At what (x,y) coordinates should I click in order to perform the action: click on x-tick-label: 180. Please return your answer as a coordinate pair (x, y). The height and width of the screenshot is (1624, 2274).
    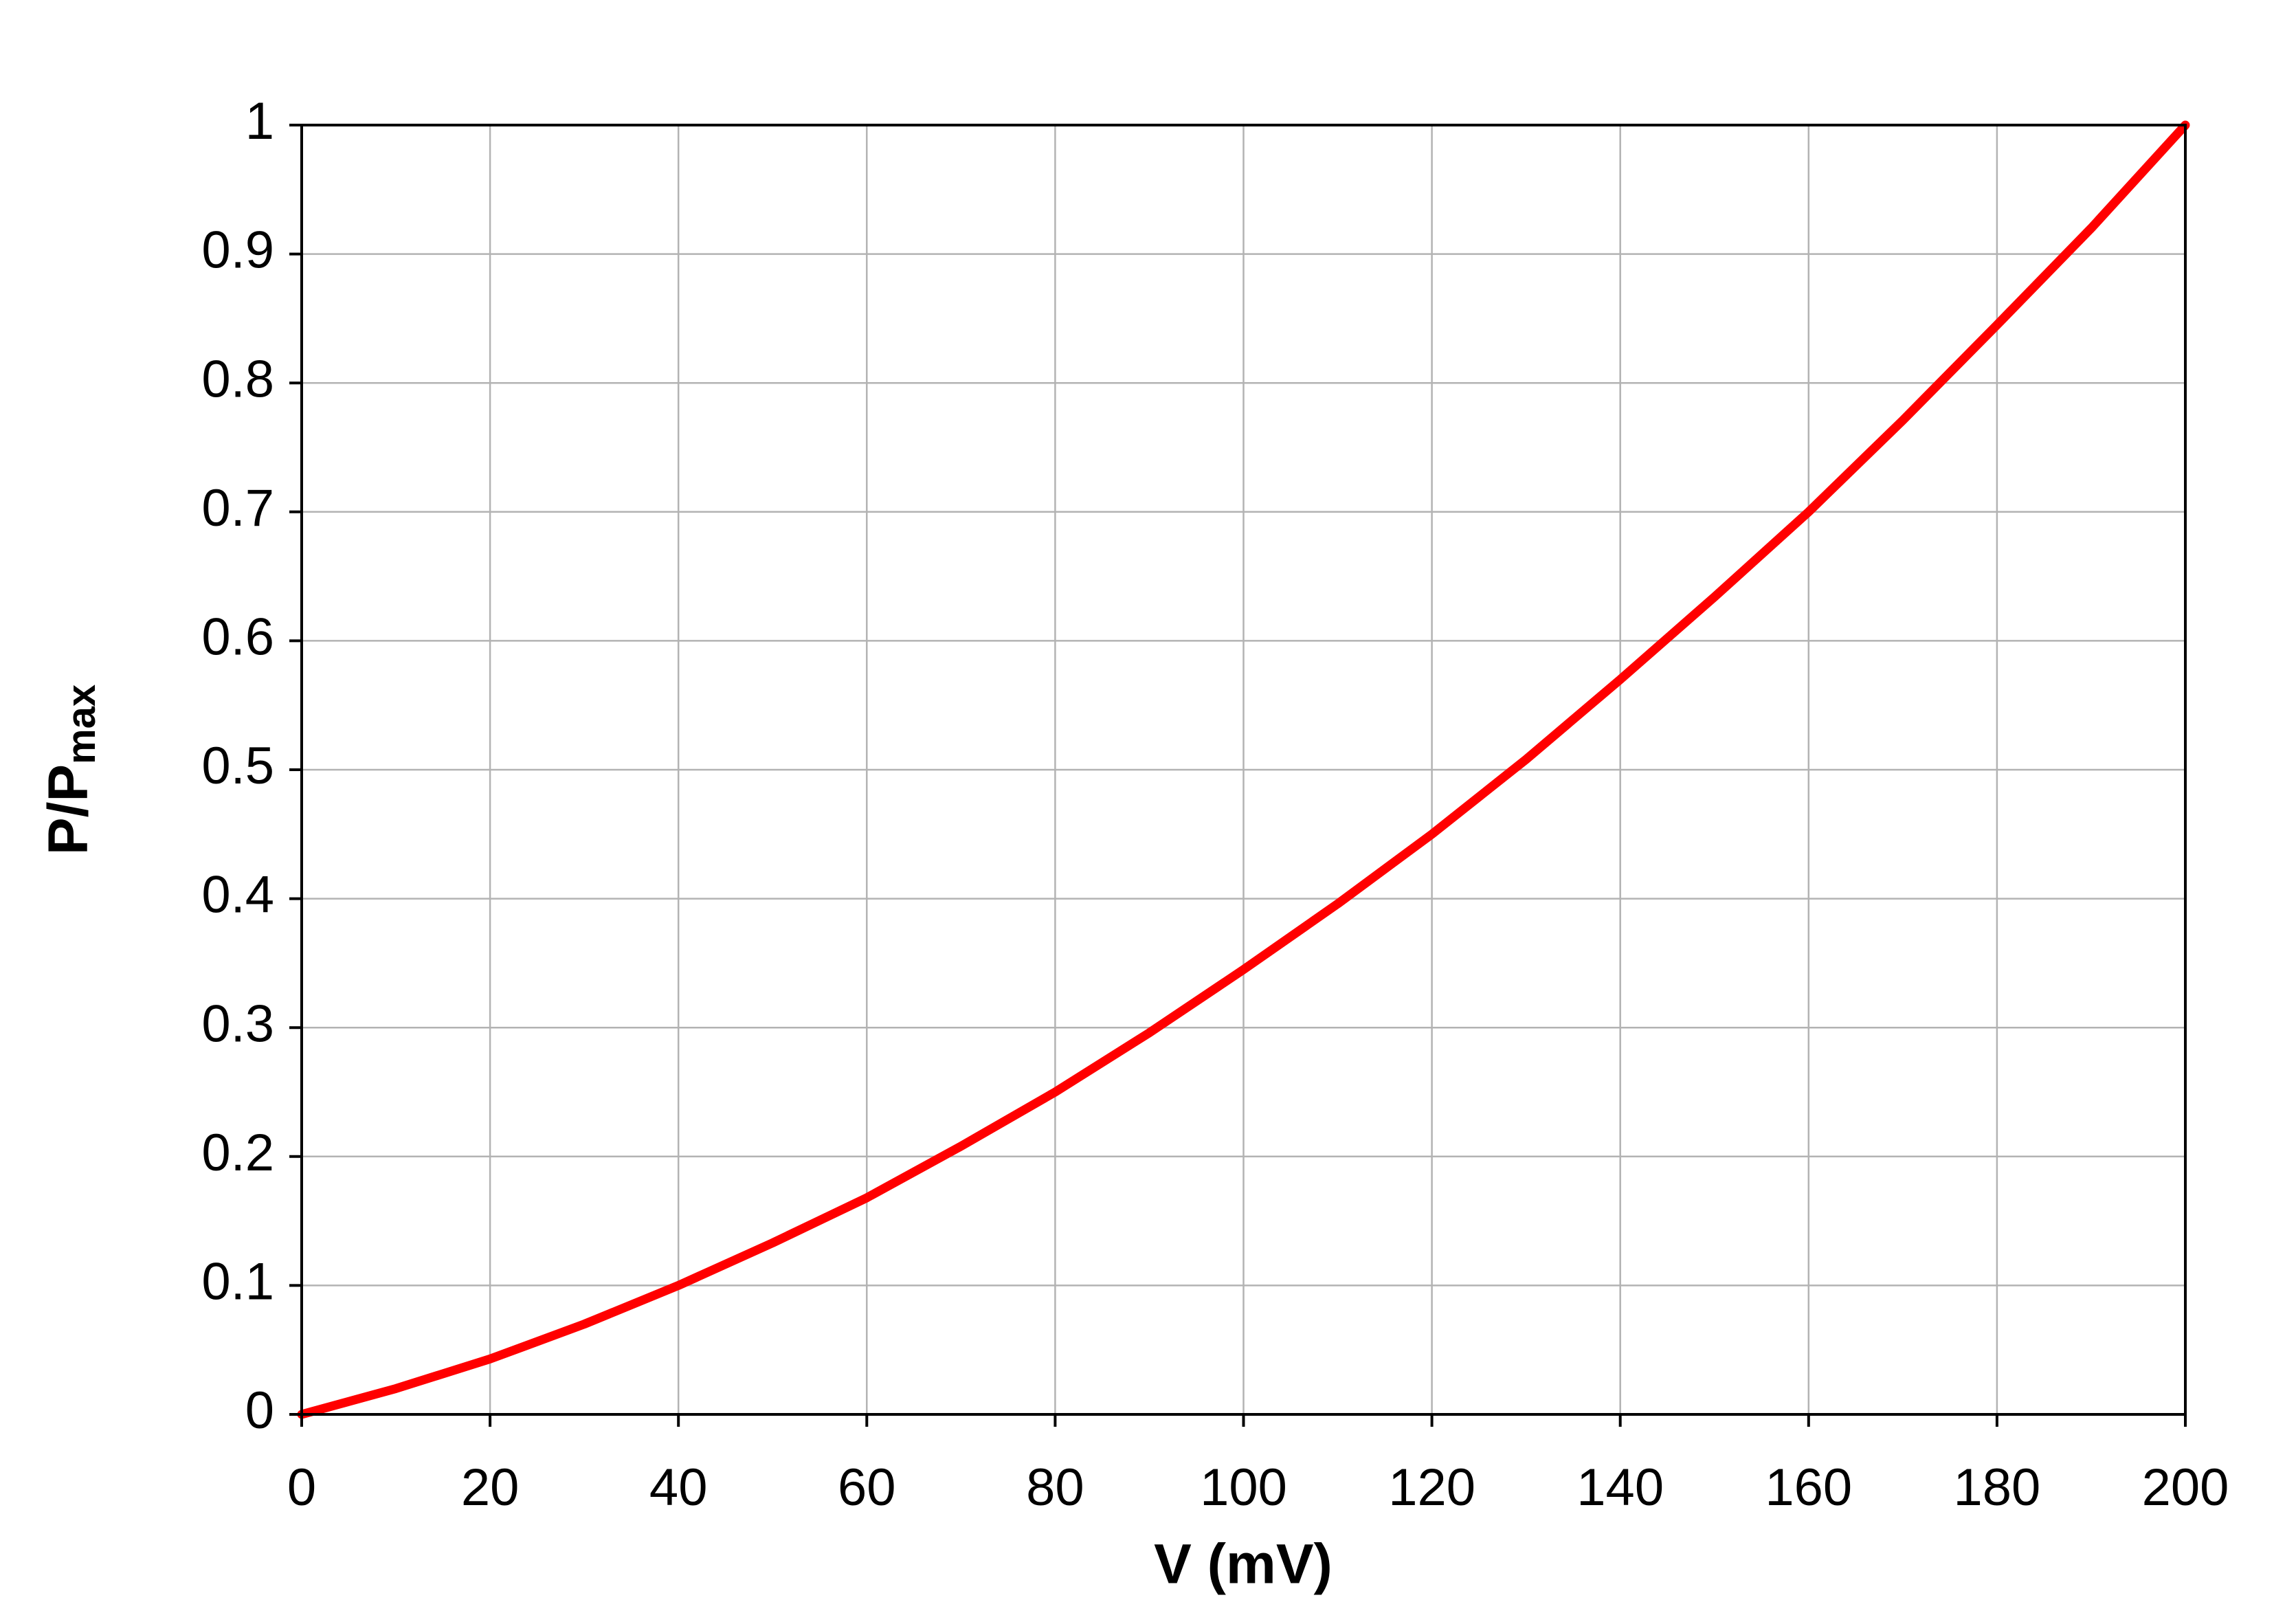
    Looking at the image, I should click on (1996, 1487).